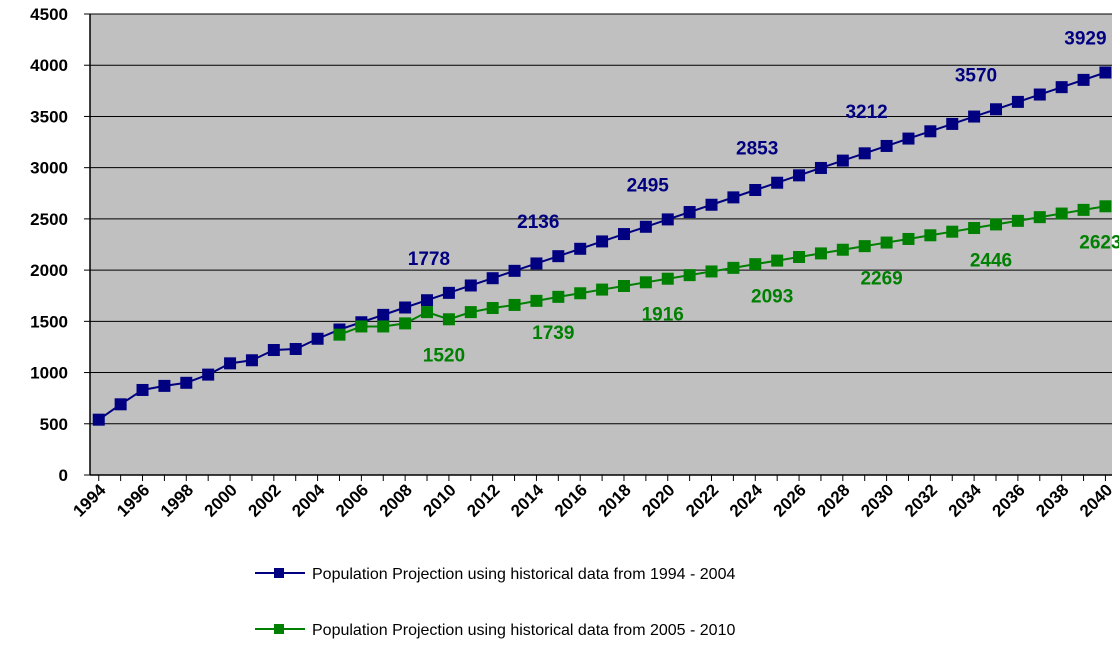 The width and height of the screenshot is (1119, 647). What do you see at coordinates (221, 500) in the screenshot?
I see `x-tick-label: 2000` at bounding box center [221, 500].